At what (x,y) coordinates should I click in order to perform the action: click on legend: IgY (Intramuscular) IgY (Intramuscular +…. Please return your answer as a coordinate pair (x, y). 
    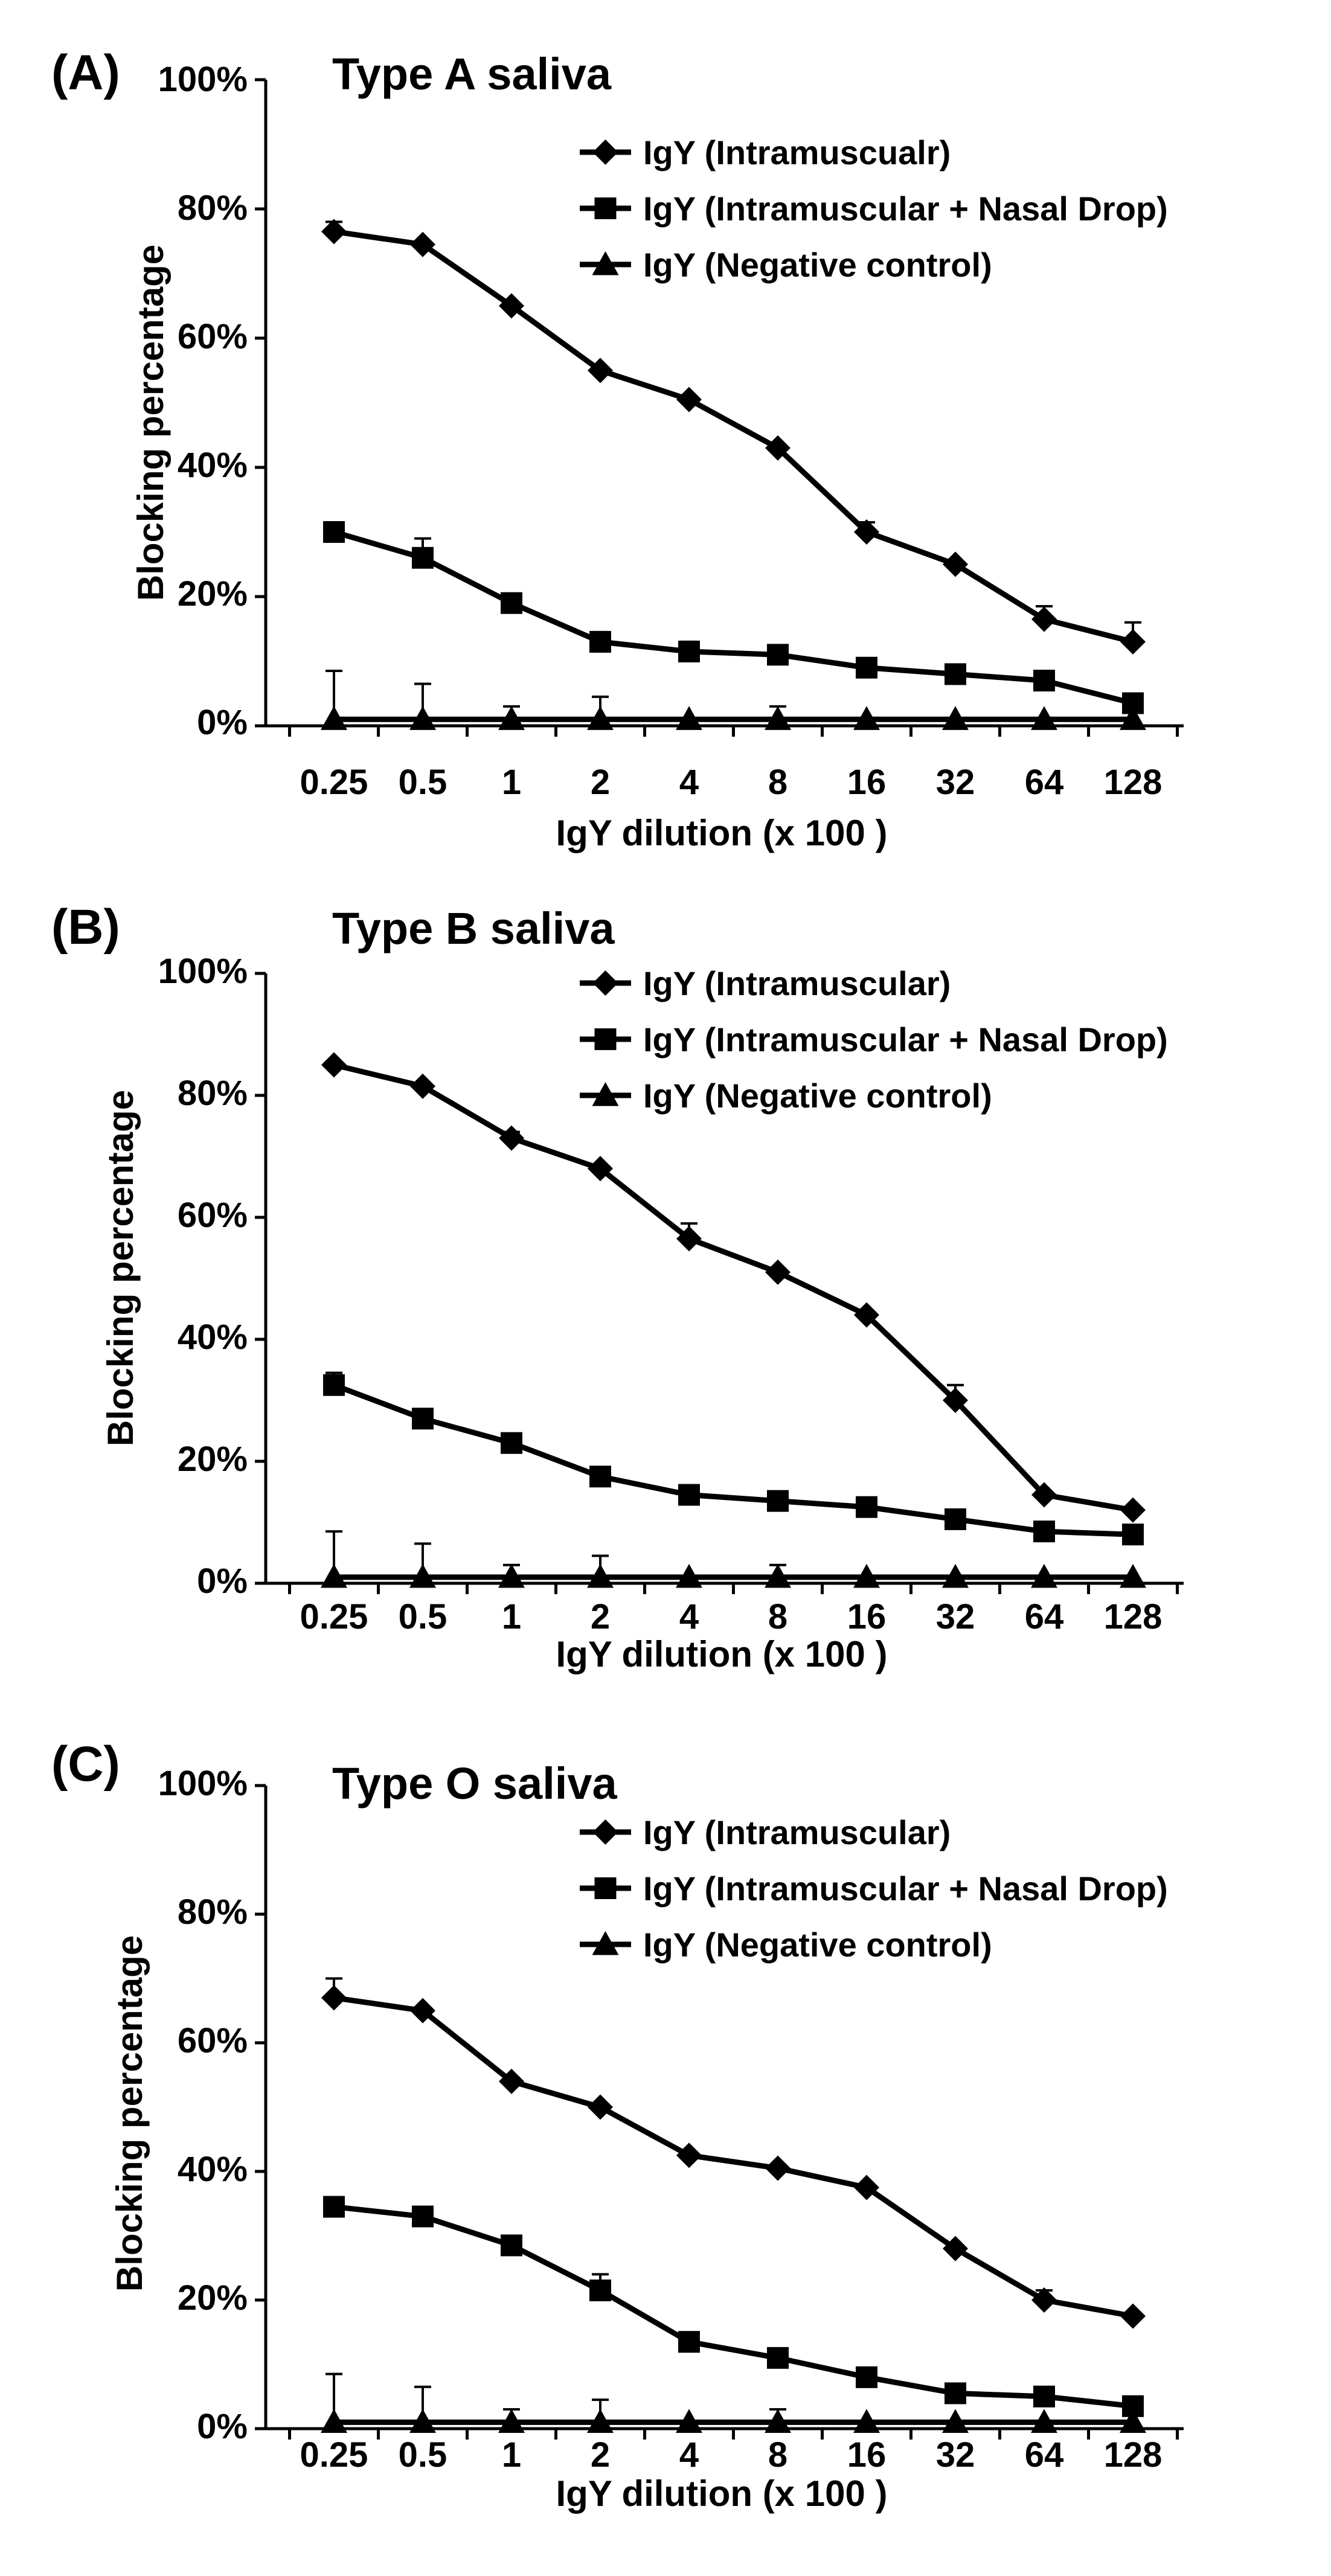
    Looking at the image, I should click on (905, 1039).